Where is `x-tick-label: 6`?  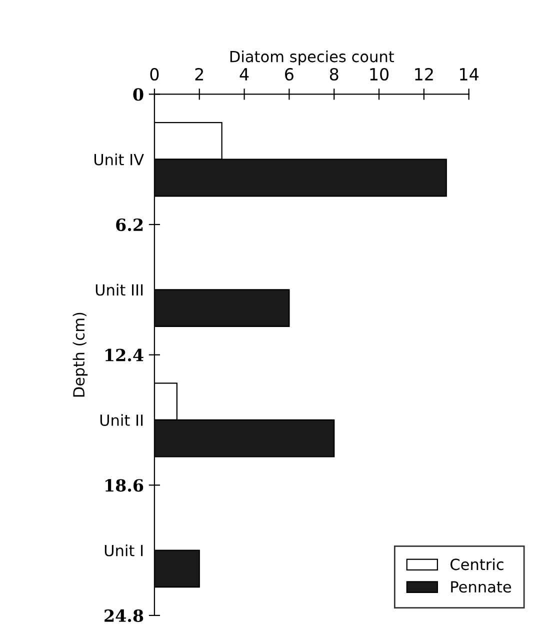 x-tick-label: 6 is located at coordinates (289, 74).